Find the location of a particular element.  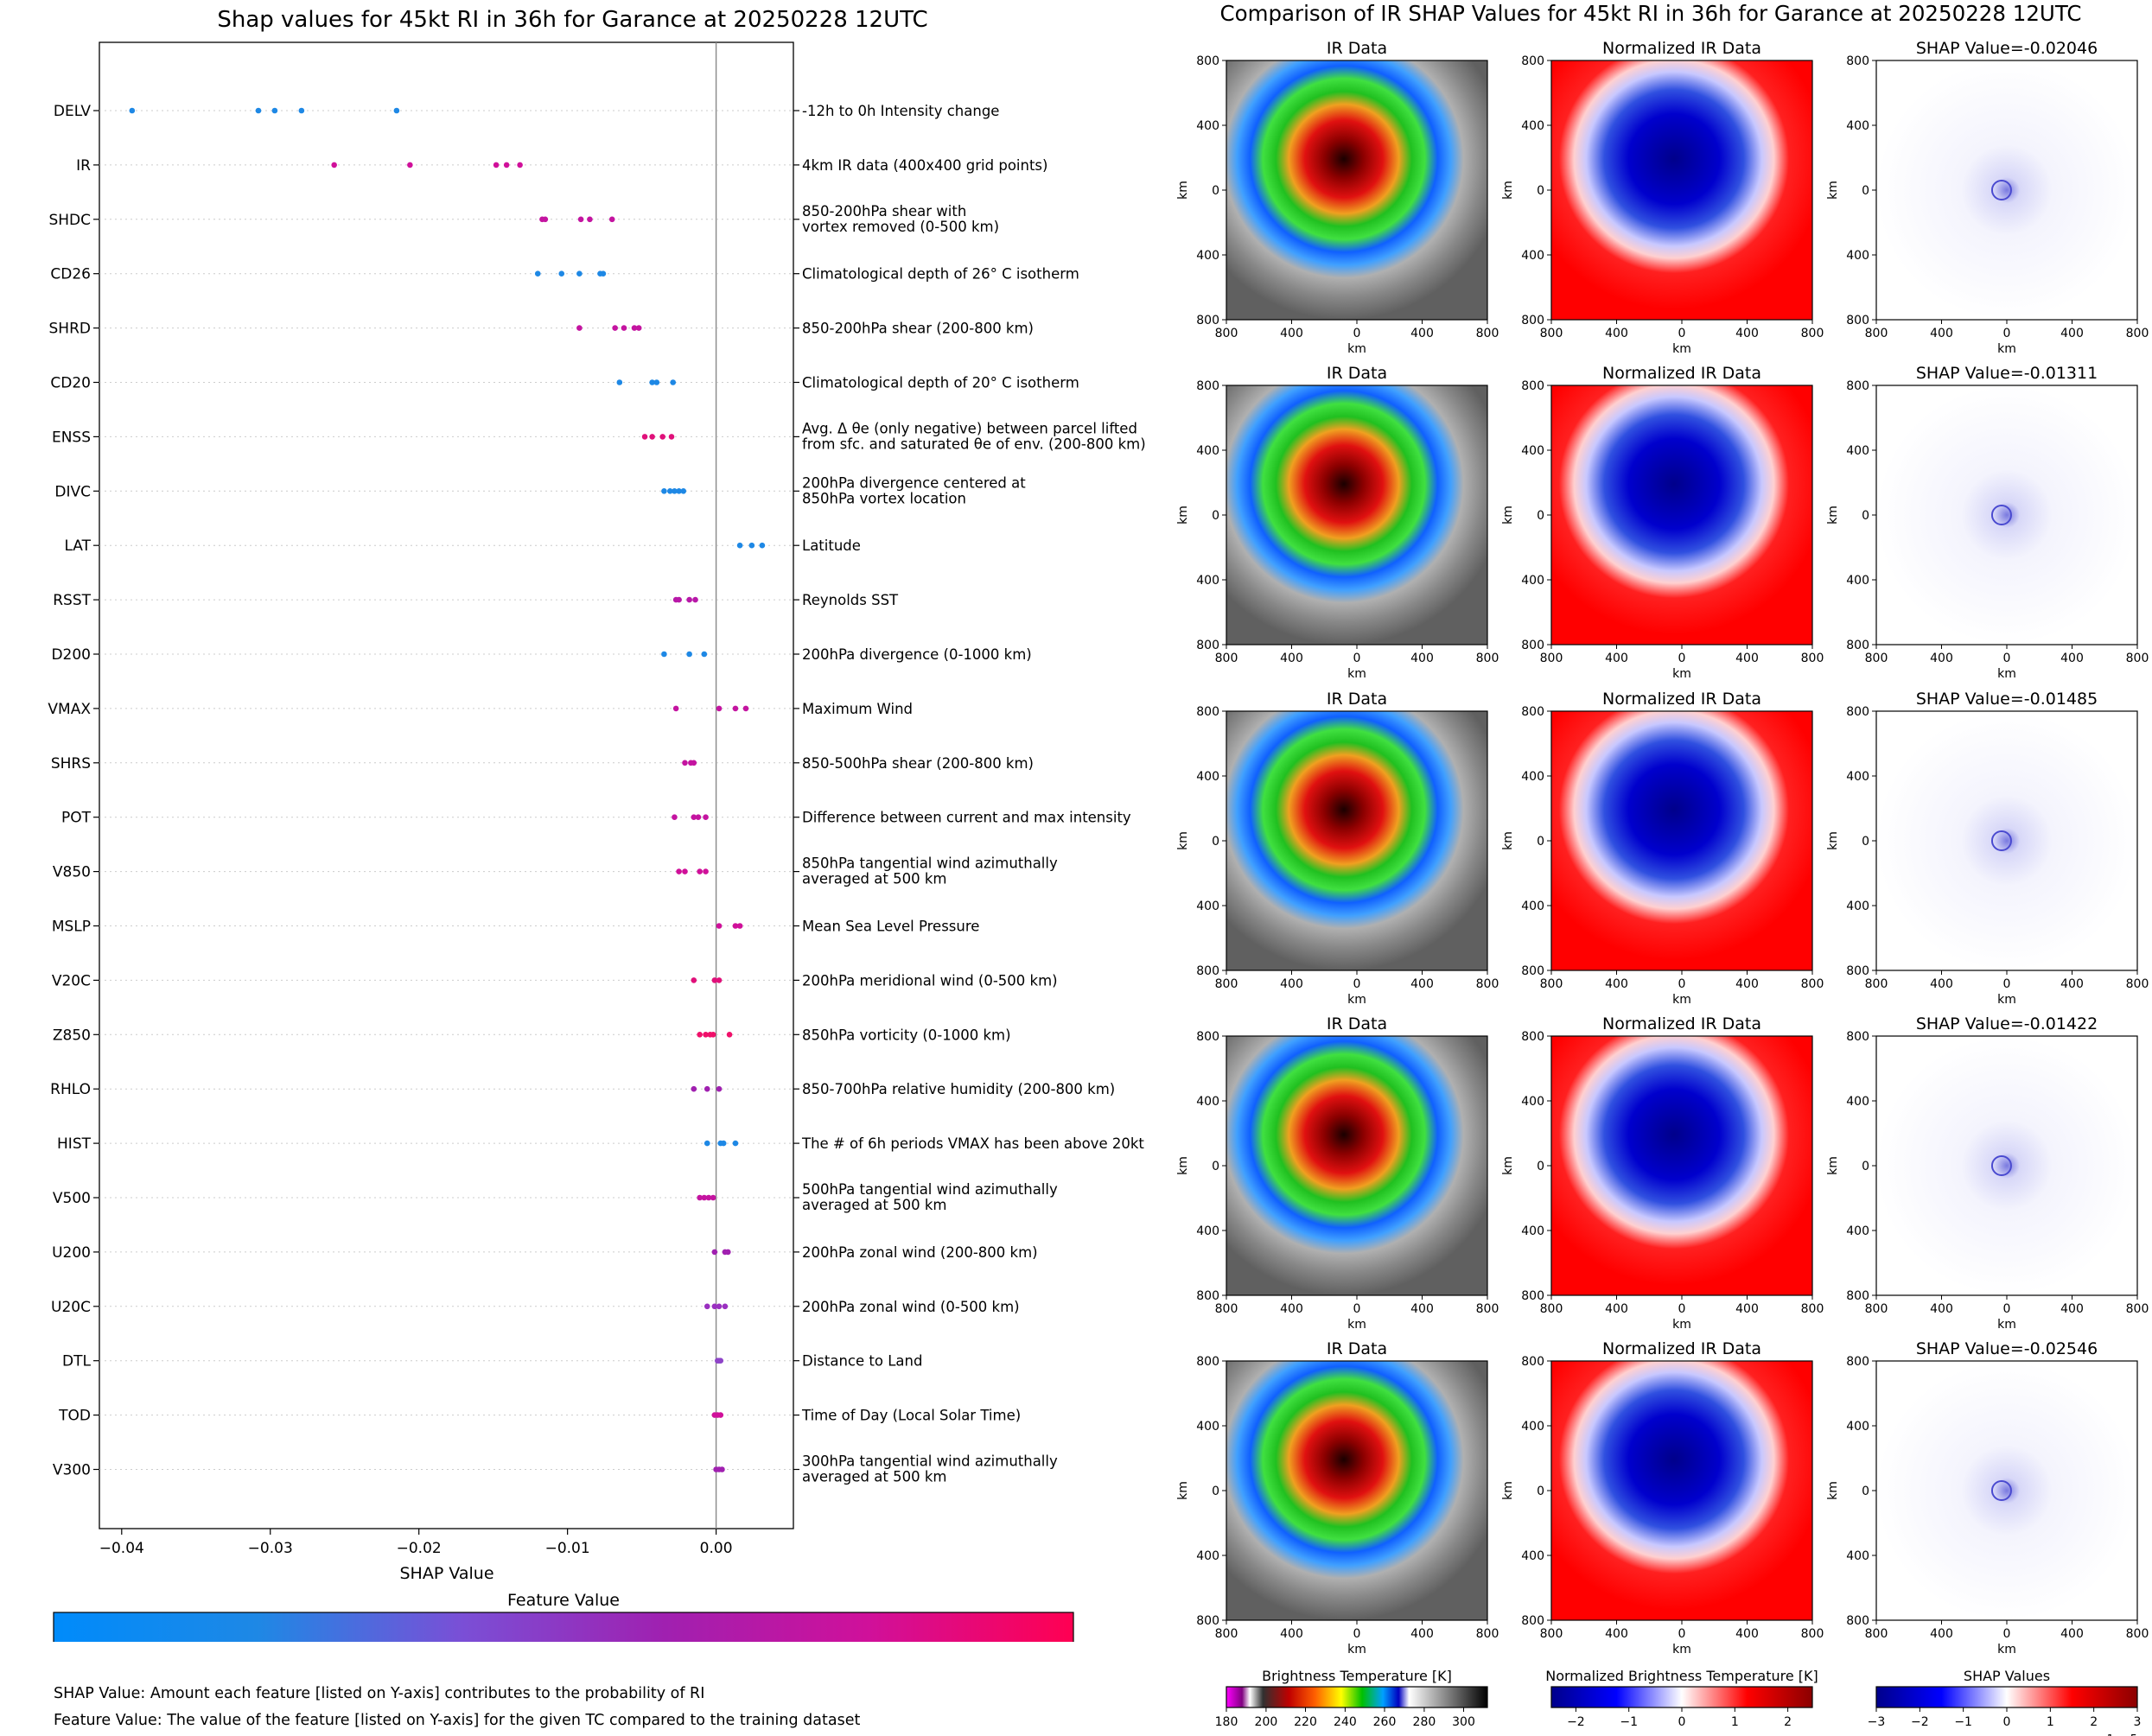

shap-point-hist is located at coordinates (735, 1143).